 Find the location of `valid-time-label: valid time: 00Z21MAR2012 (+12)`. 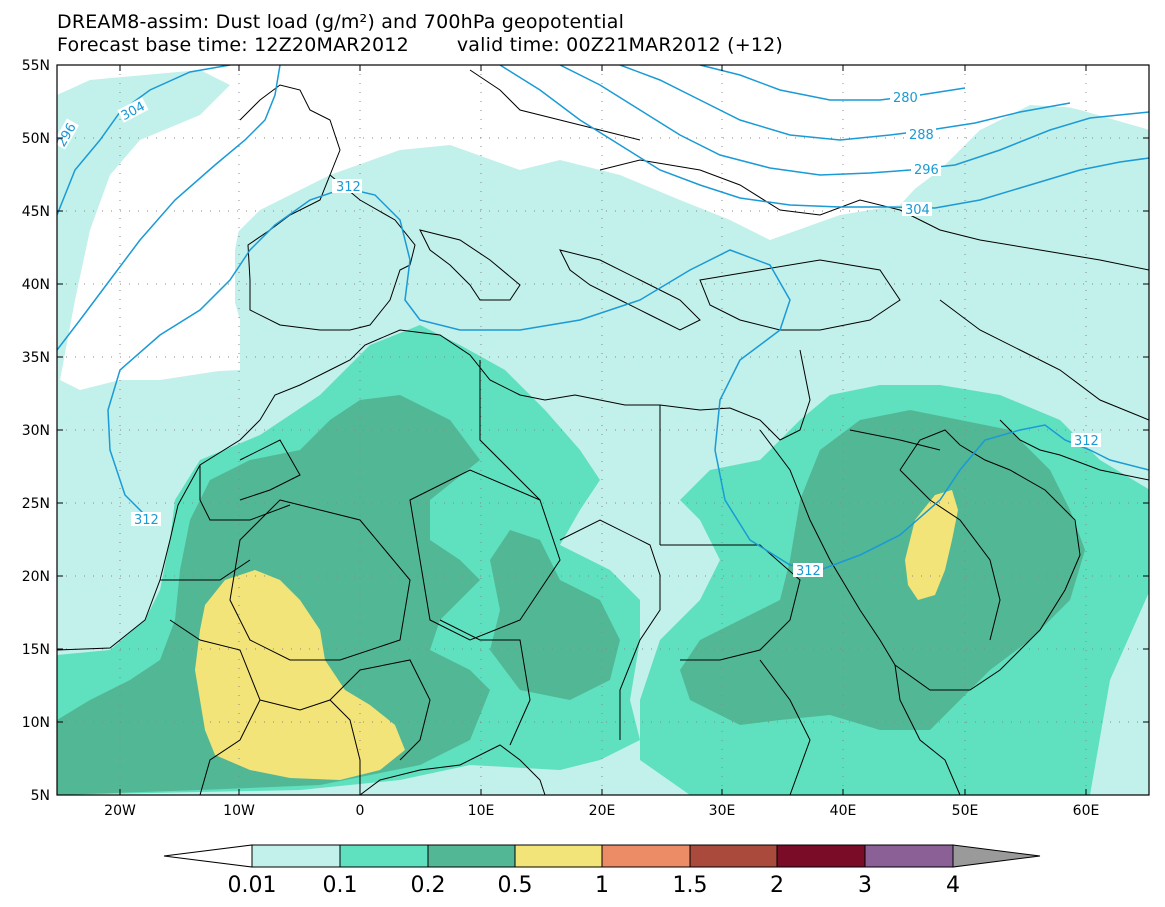

valid-time-label: valid time: 00Z21MAR2012 (+12) is located at coordinates (620, 45).